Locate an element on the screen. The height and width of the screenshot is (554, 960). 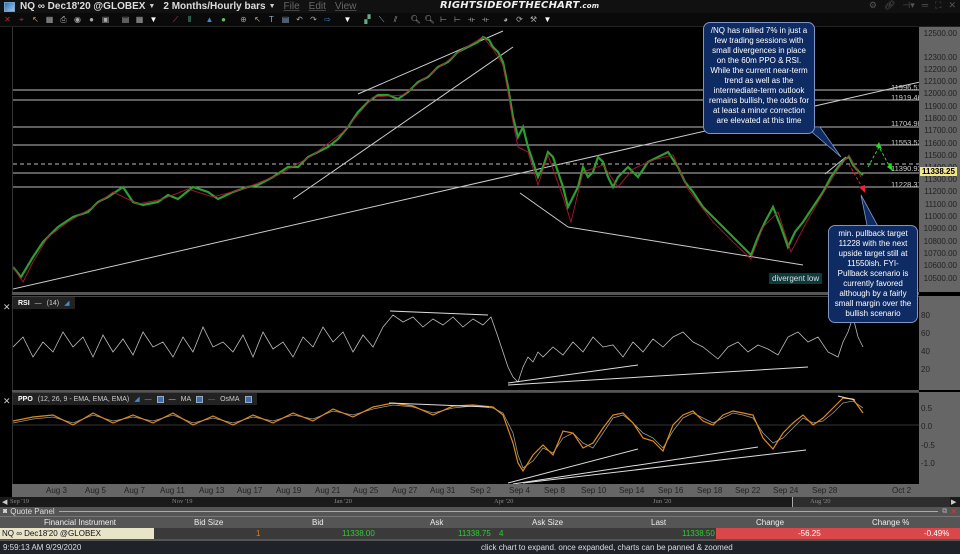
arrow-icon: ⇨ is located at coordinates (327, 19).